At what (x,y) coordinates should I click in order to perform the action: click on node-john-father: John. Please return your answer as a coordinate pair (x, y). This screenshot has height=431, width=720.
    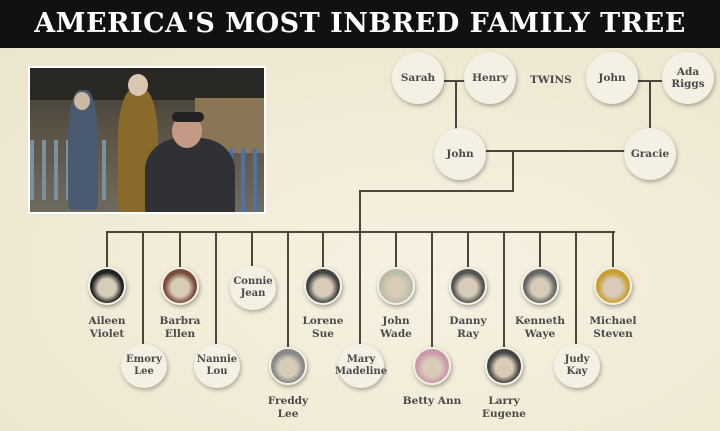
    Looking at the image, I should click on (460, 154).